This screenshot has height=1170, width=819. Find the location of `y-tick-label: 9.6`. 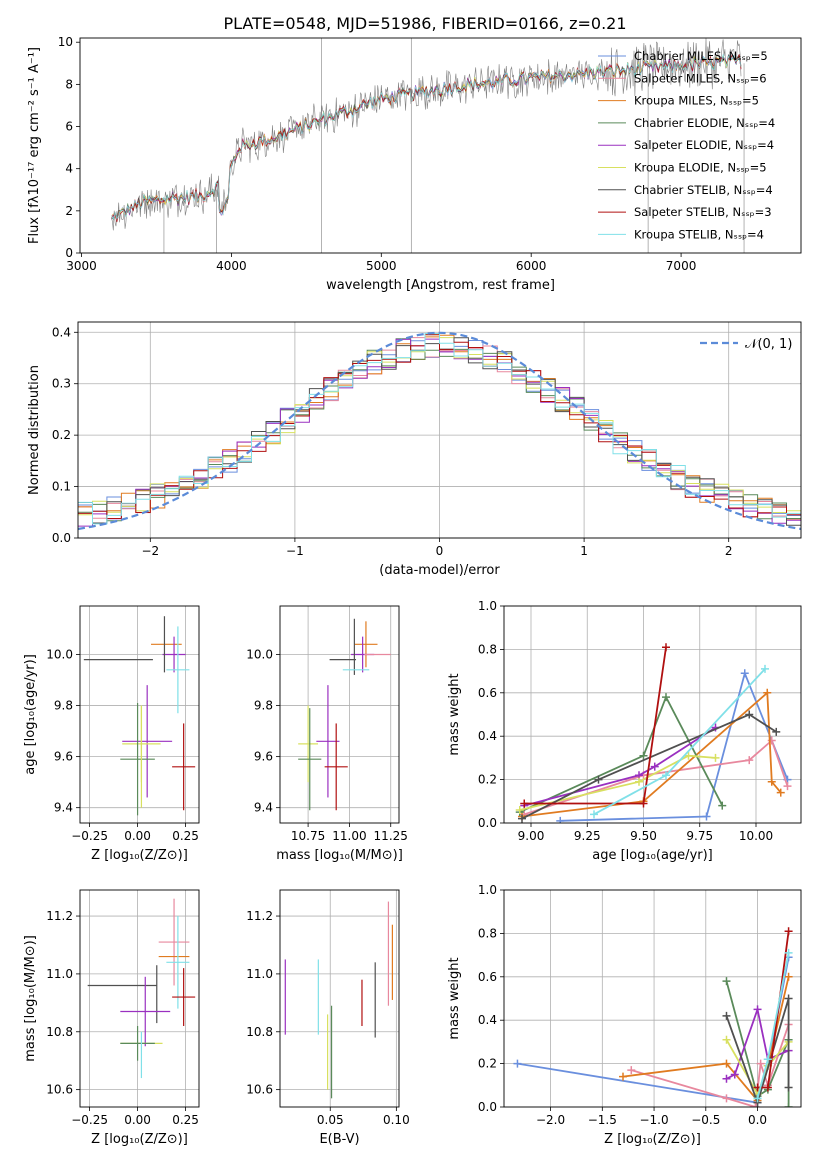

y-tick-label: 9.6 is located at coordinates (63, 757).